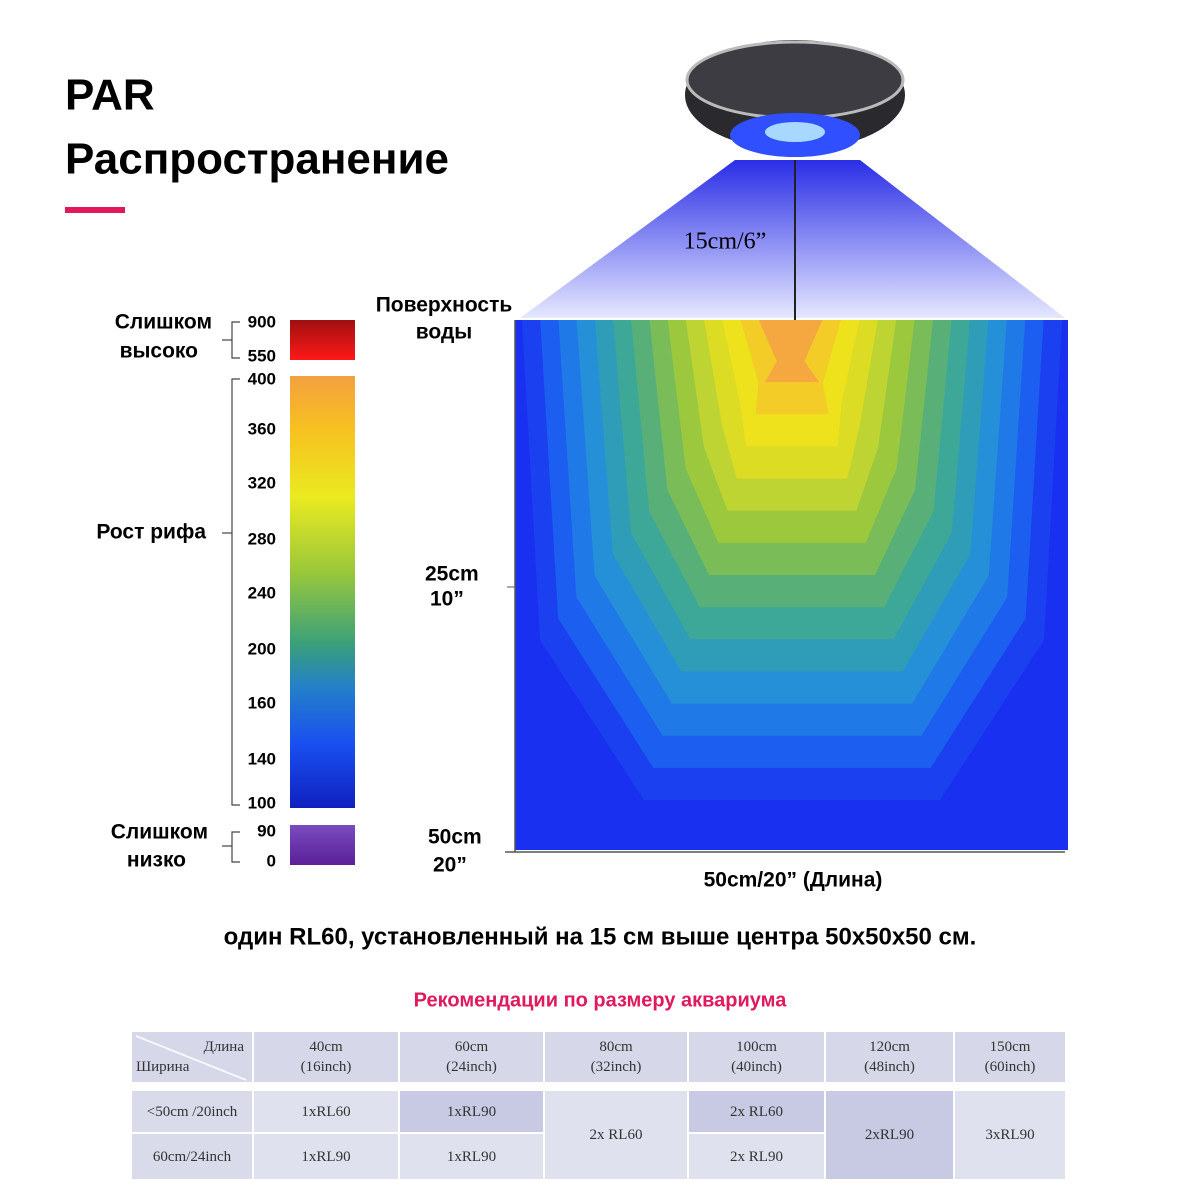 The image size is (1200, 1200). Describe the element at coordinates (326, 1067) in the screenshot. I see `col-inch: (16inch)` at that location.